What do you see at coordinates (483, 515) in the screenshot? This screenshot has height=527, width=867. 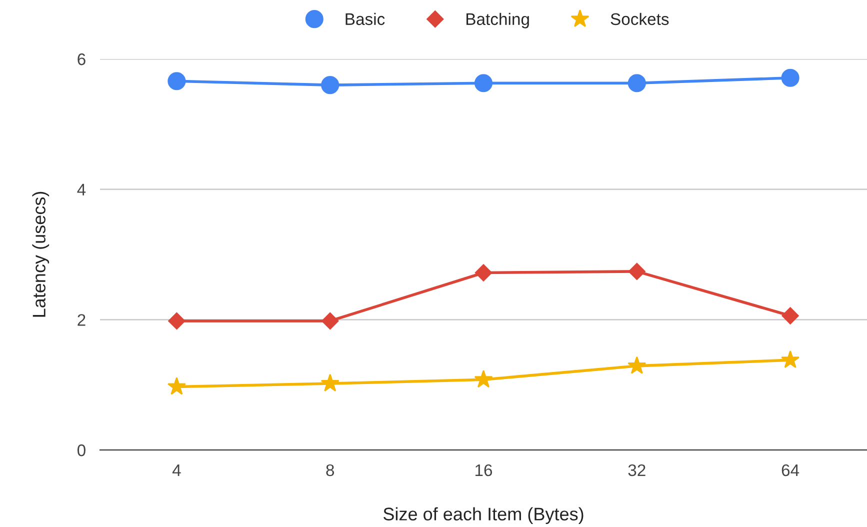 I see `x-axis-title: Size of each Item (Bytes)` at bounding box center [483, 515].